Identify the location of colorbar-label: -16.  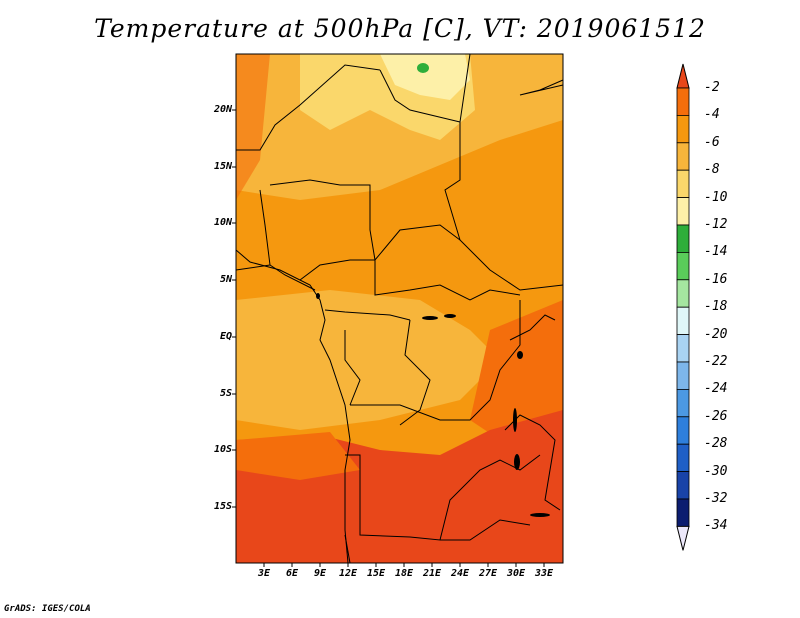
(716, 279).